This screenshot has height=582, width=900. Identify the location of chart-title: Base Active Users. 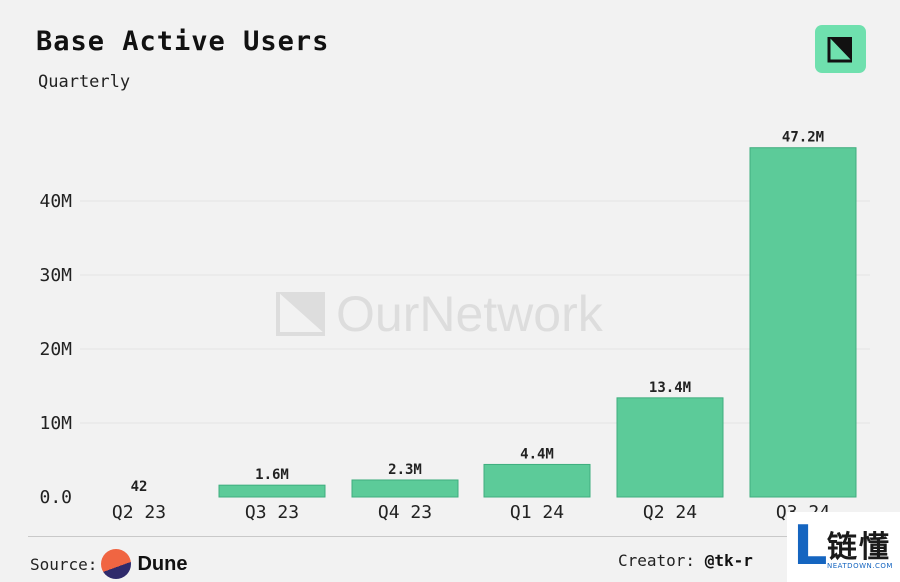
(183, 41).